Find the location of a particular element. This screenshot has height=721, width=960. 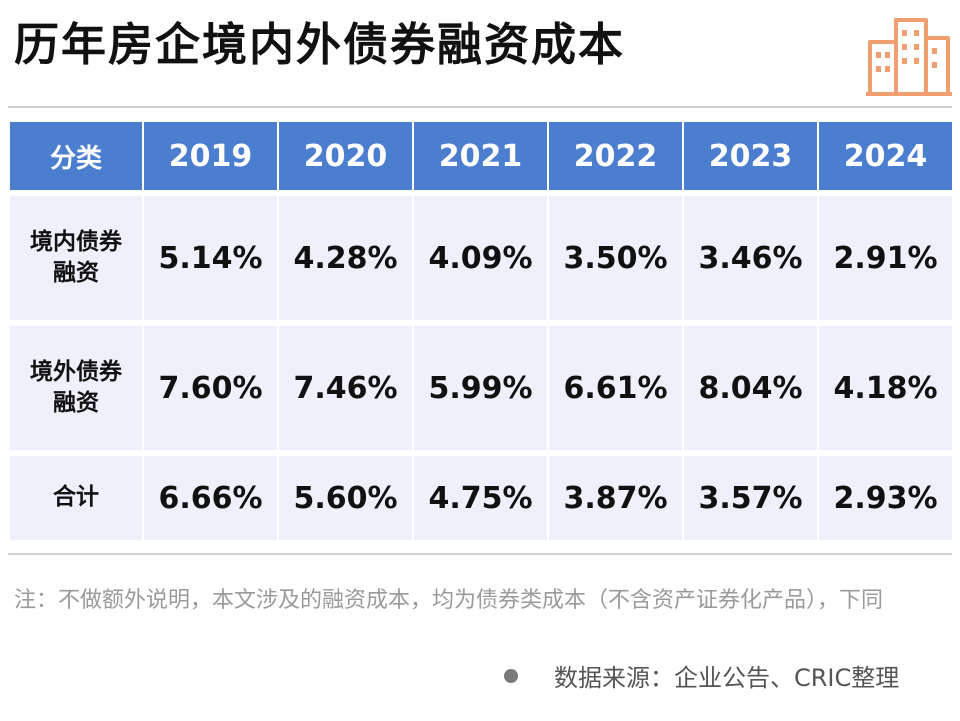

table-cell: 7.60% is located at coordinates (210, 388).